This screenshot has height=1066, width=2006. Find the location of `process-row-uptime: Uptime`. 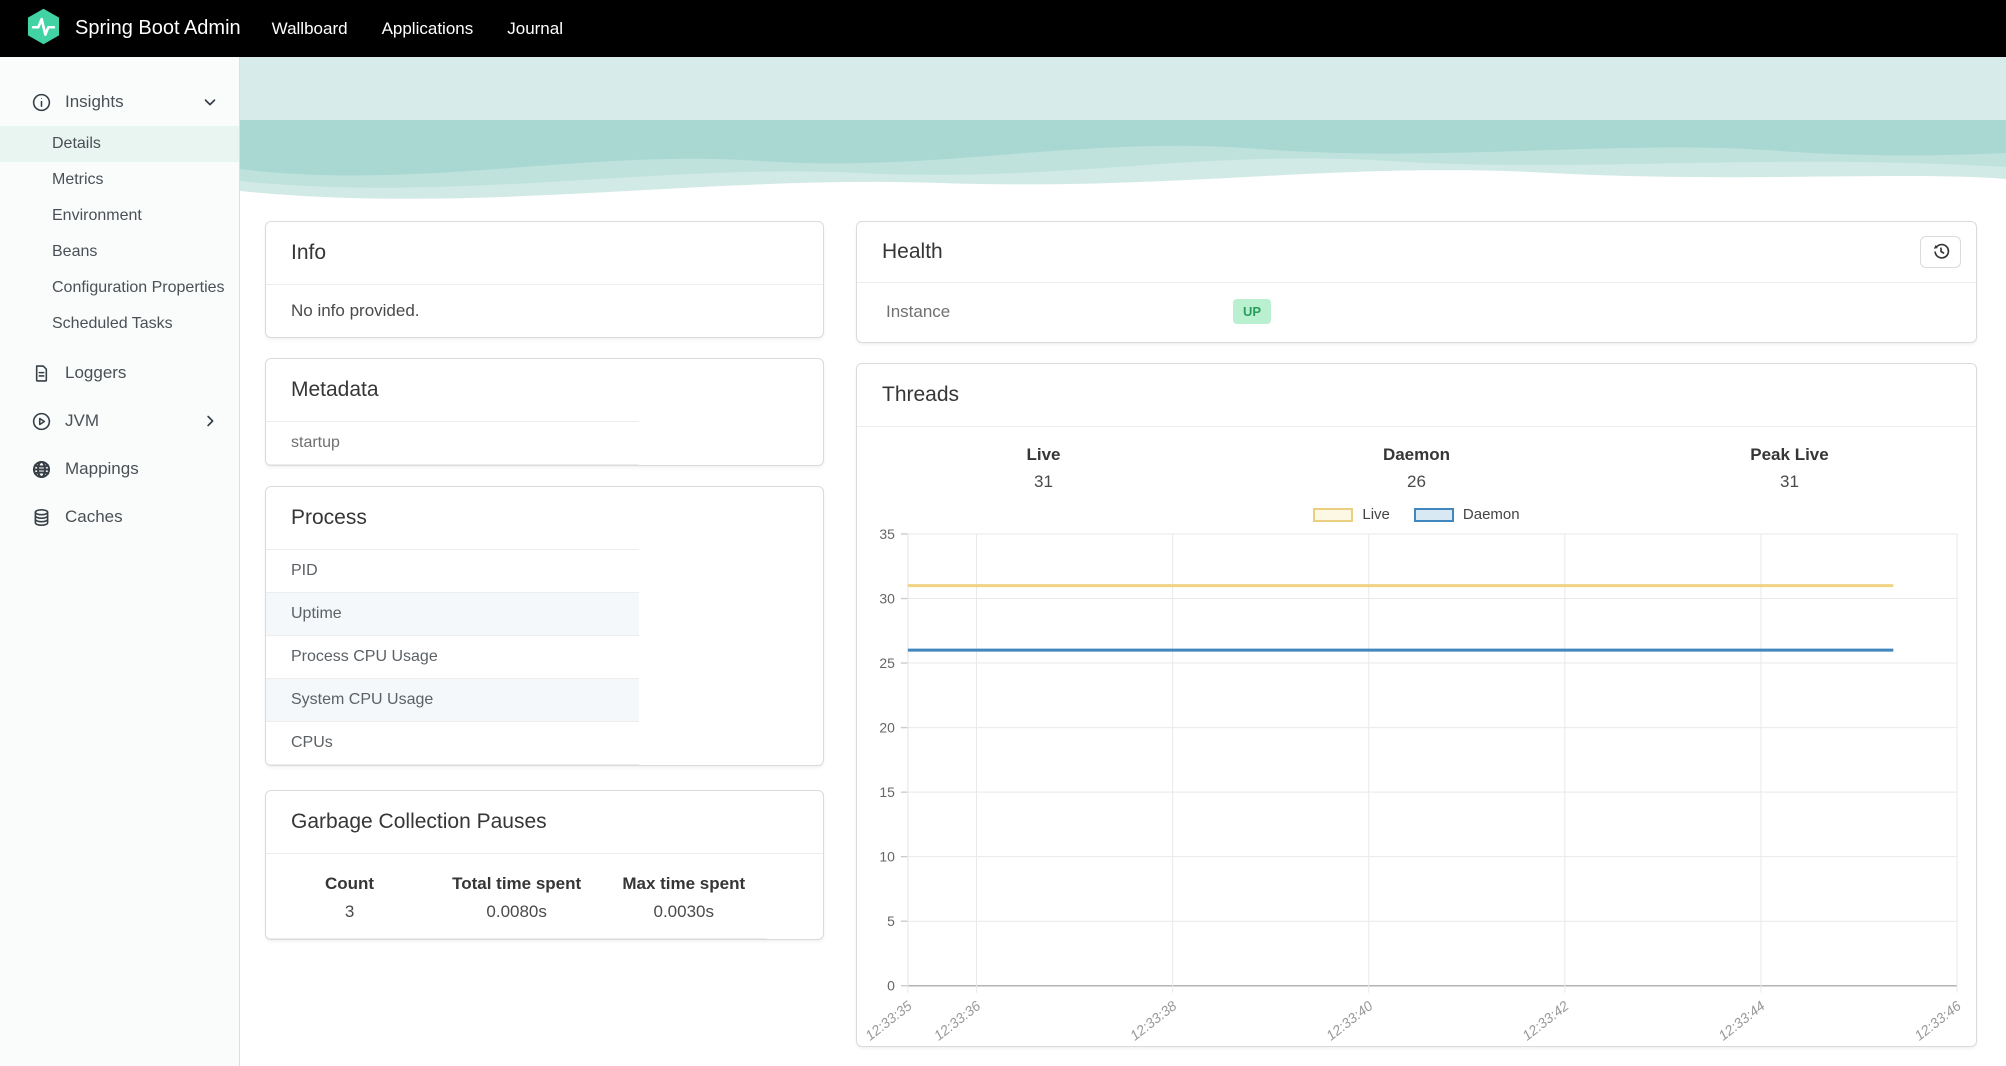

process-row-uptime: Uptime is located at coordinates (453, 614).